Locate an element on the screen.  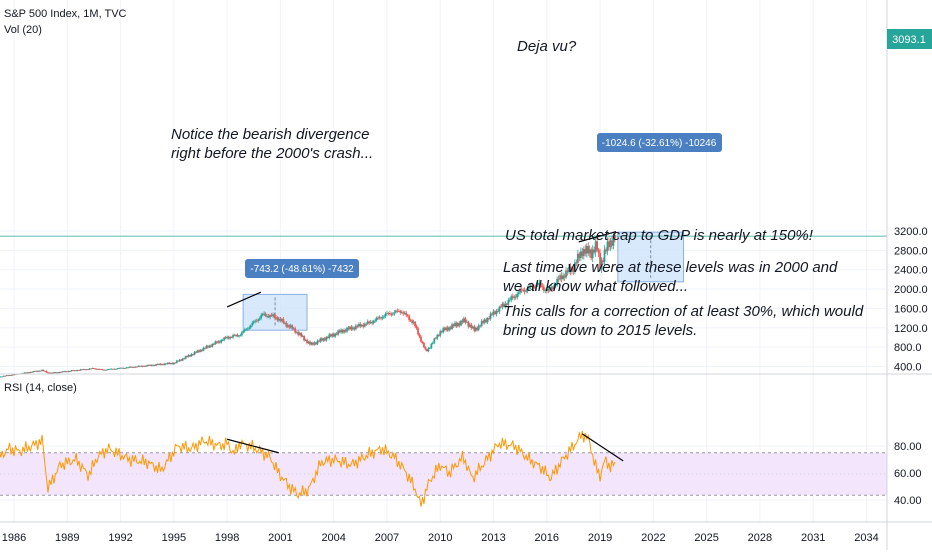
projected-measure-label: -1024.6 (-32.61%) -10246 is located at coordinates (659, 143).